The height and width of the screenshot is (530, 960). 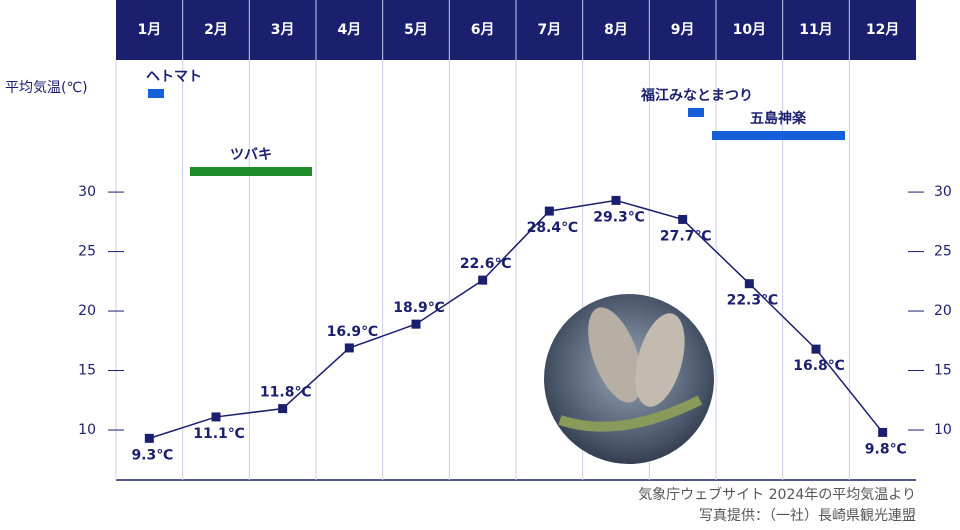 What do you see at coordinates (943, 311) in the screenshot?
I see `y2-tick-label: 20` at bounding box center [943, 311].